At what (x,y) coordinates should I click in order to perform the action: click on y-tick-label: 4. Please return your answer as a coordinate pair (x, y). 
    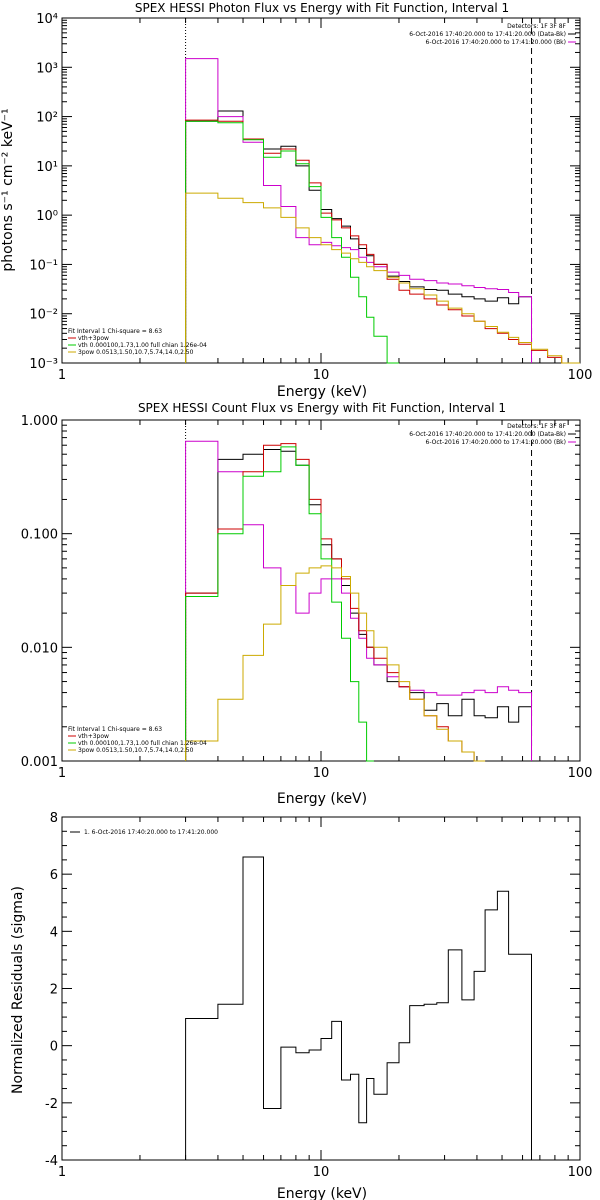
    Looking at the image, I should click on (54, 932).